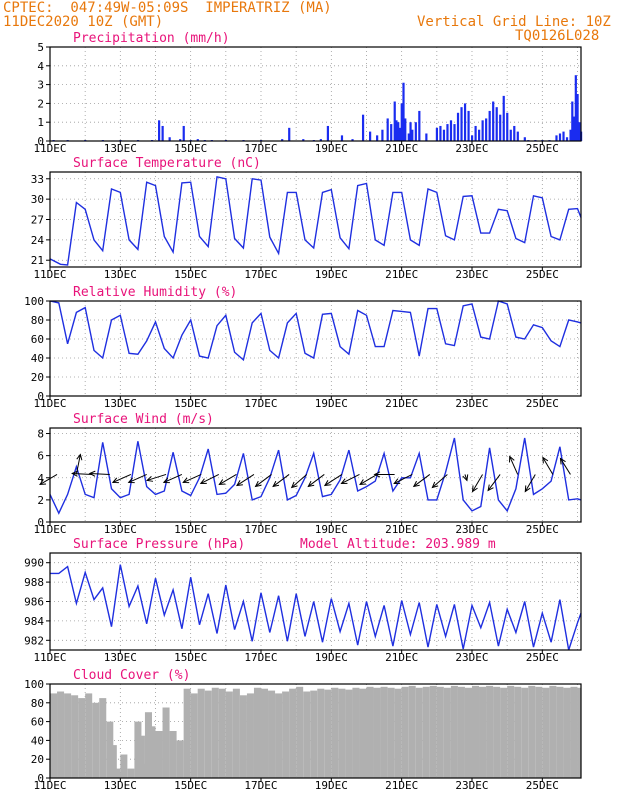  What do you see at coordinates (34, 582) in the screenshot?
I see `y-tick-label: 988` at bounding box center [34, 582].